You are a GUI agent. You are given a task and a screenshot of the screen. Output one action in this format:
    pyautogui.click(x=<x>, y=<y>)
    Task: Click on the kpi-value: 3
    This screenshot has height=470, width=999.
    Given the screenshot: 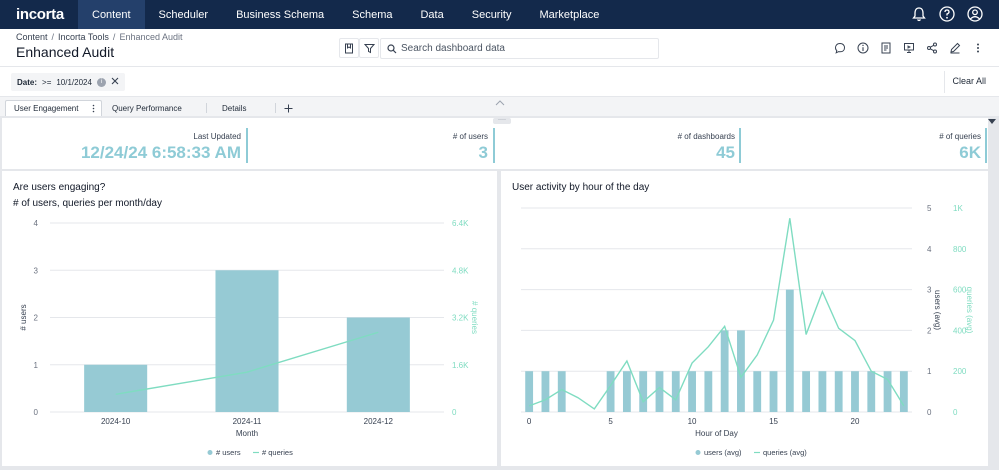 What is the action you would take?
    pyautogui.click(x=483, y=152)
    